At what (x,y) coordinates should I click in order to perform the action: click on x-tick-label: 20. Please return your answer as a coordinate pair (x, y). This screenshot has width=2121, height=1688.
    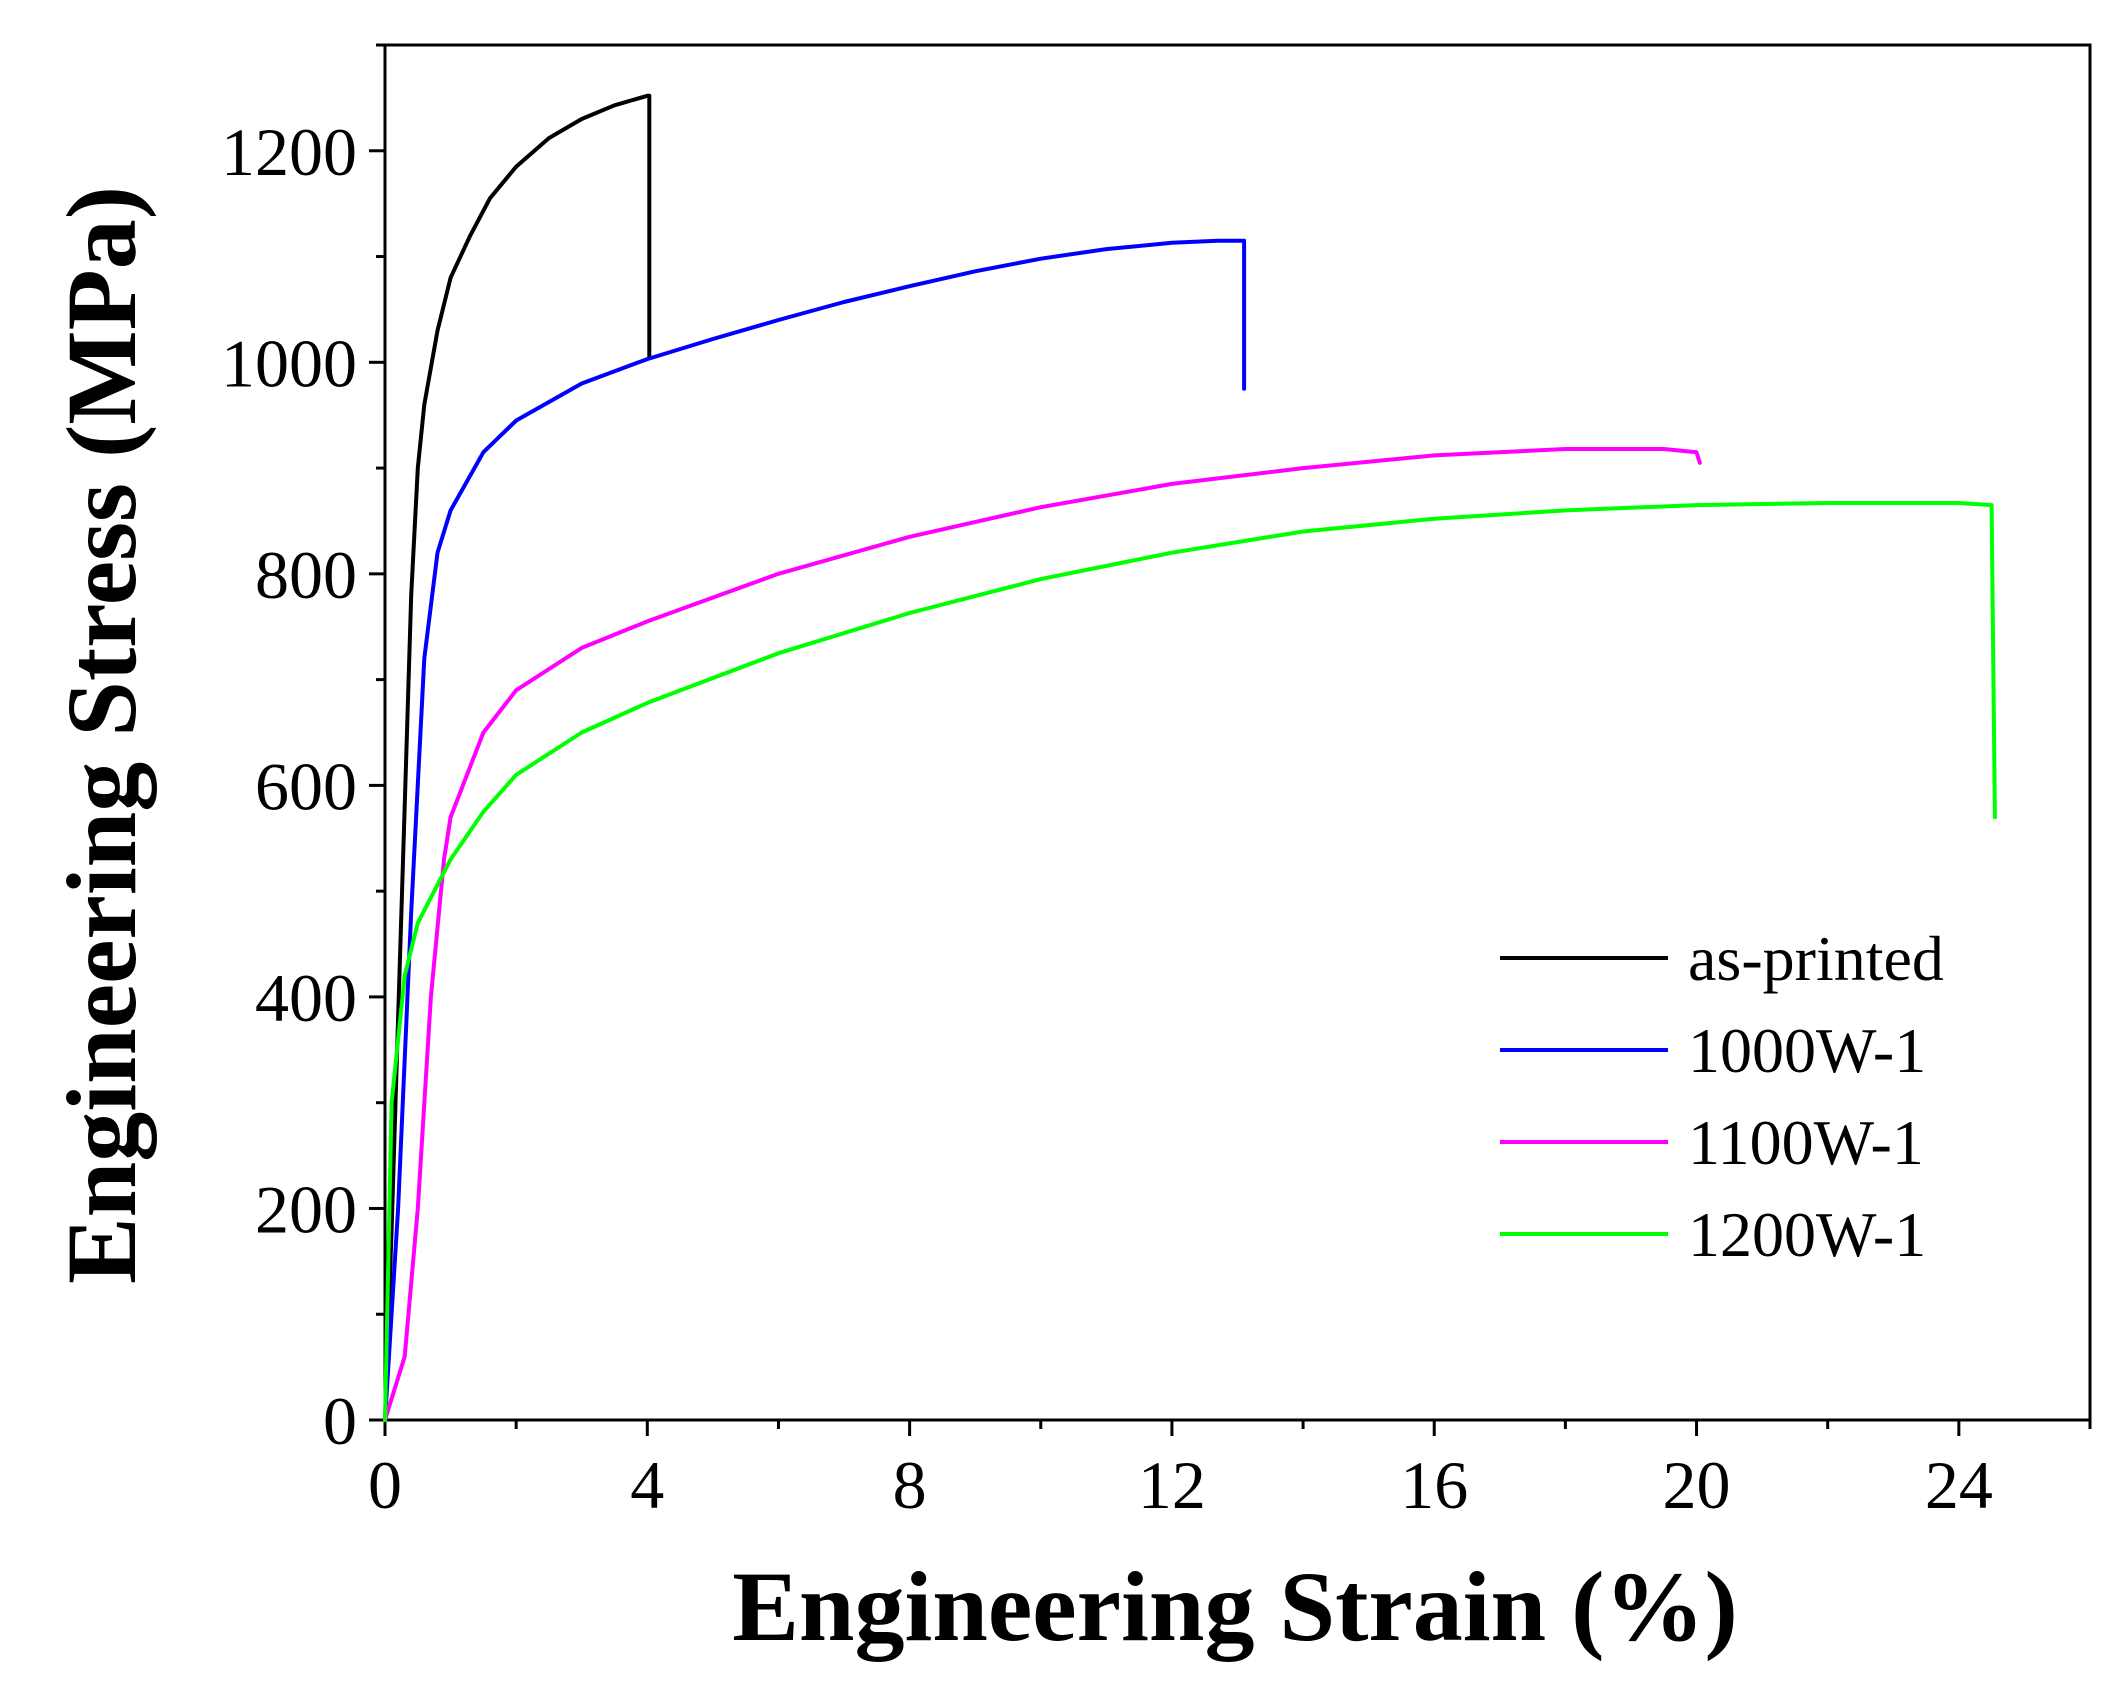
    Looking at the image, I should click on (1697, 1485).